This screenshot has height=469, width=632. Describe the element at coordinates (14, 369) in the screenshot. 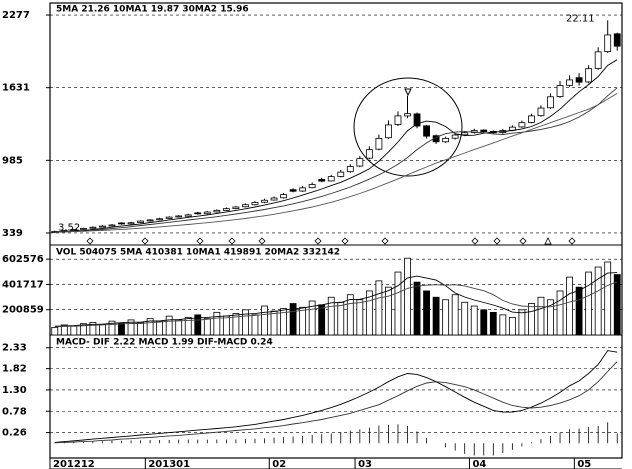

I see `y-tick-label: 1.82` at that location.